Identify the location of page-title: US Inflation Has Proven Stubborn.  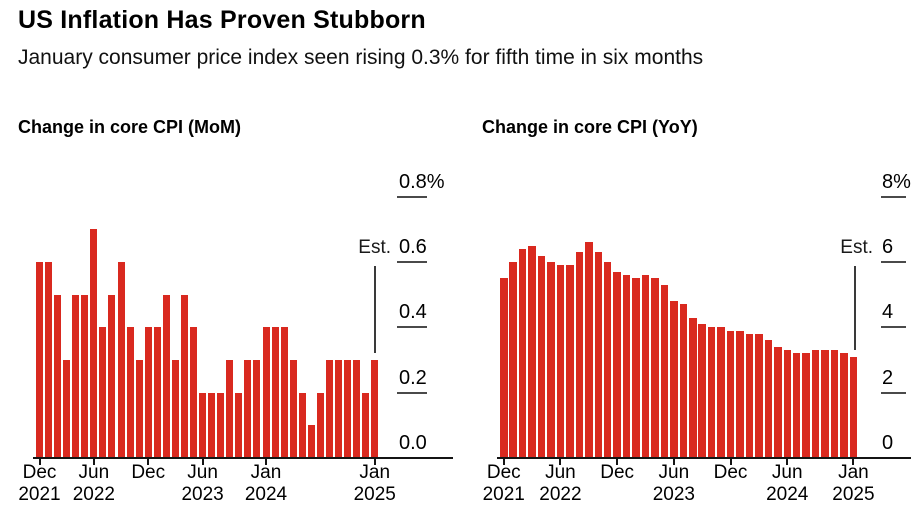
(222, 20).